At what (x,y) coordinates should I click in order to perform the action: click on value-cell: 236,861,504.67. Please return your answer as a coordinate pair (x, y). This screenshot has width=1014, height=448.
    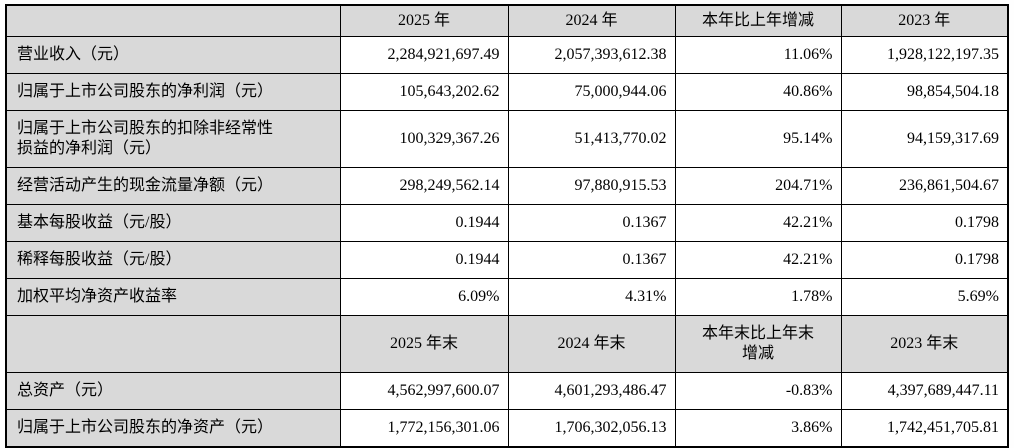
    Looking at the image, I should click on (924, 186).